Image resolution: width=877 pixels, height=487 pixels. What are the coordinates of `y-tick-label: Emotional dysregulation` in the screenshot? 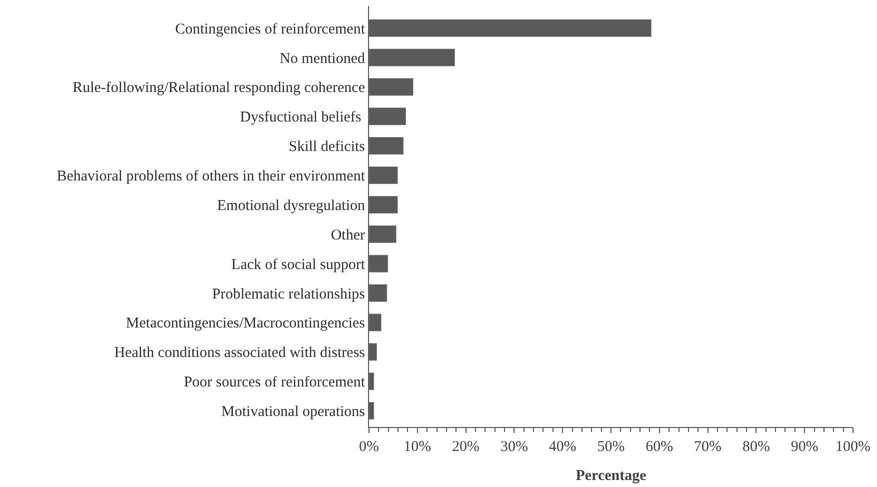 It's located at (291, 206).